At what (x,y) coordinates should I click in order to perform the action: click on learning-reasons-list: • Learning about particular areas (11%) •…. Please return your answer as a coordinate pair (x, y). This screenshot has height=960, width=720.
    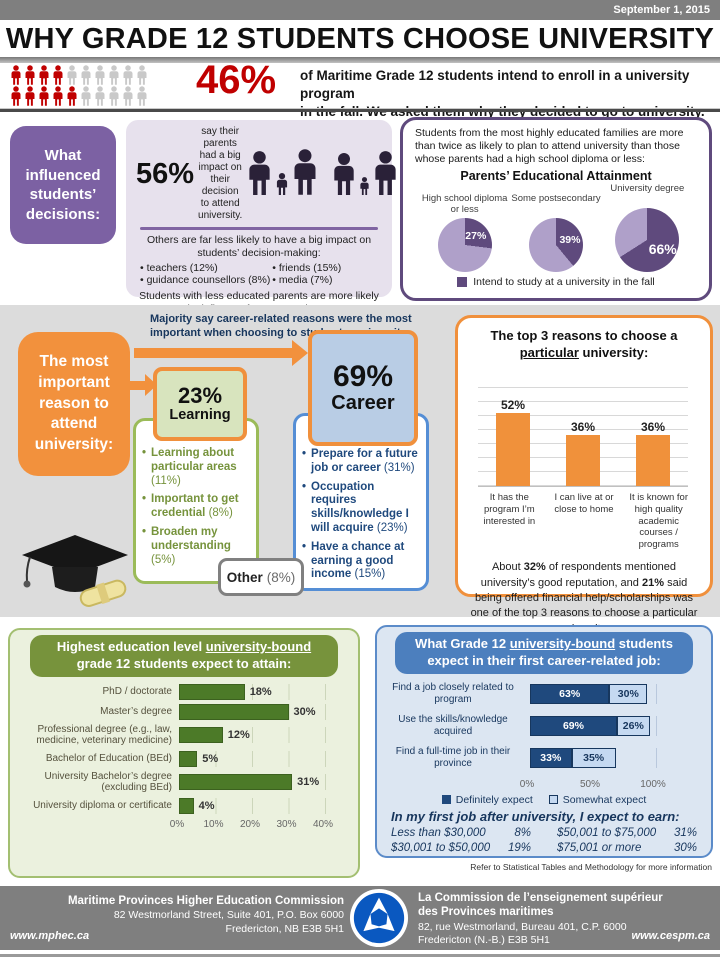
    Looking at the image, I should click on (196, 501).